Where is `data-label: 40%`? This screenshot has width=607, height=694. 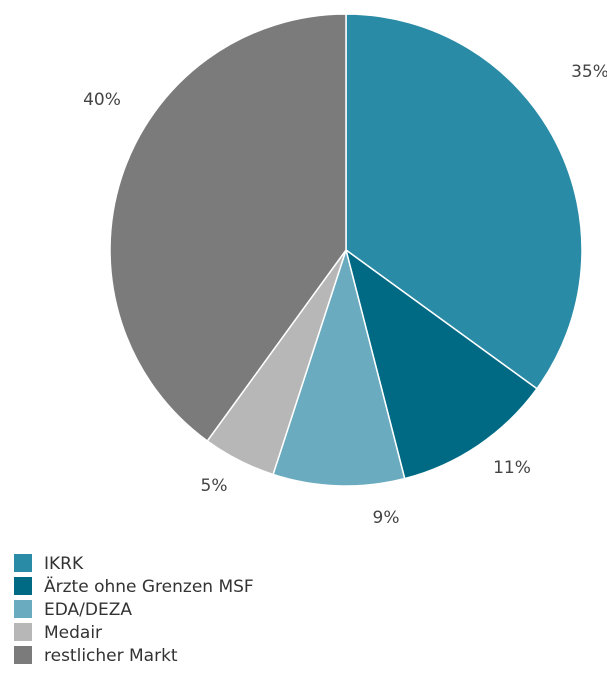 data-label: 40% is located at coordinates (102, 100).